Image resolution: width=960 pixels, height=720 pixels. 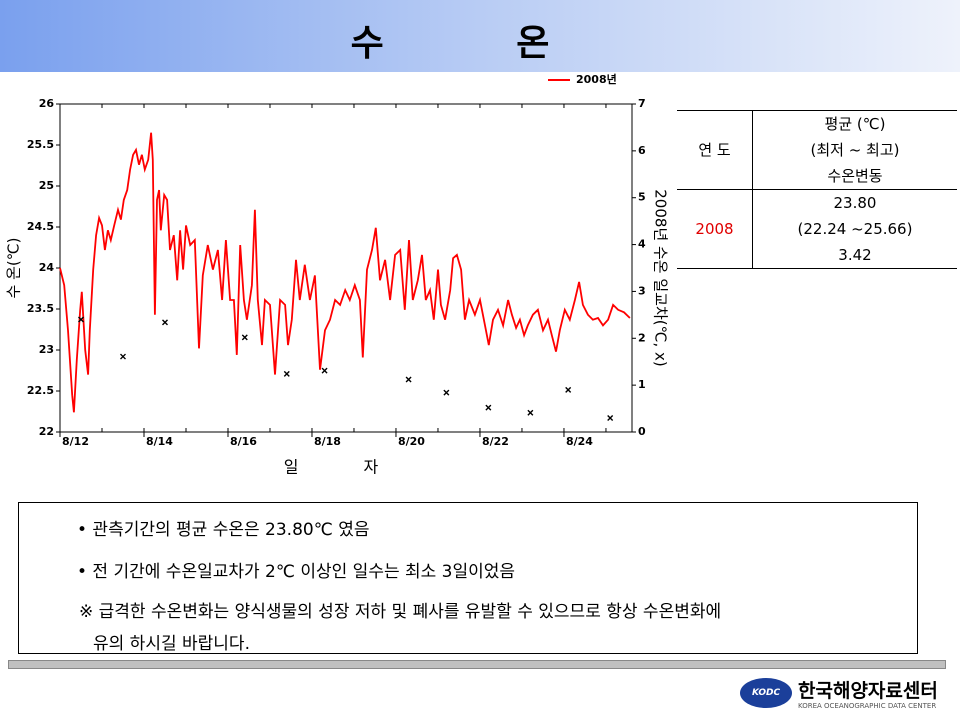 I want to click on y2-tick-label: 7, so click(x=642, y=103).